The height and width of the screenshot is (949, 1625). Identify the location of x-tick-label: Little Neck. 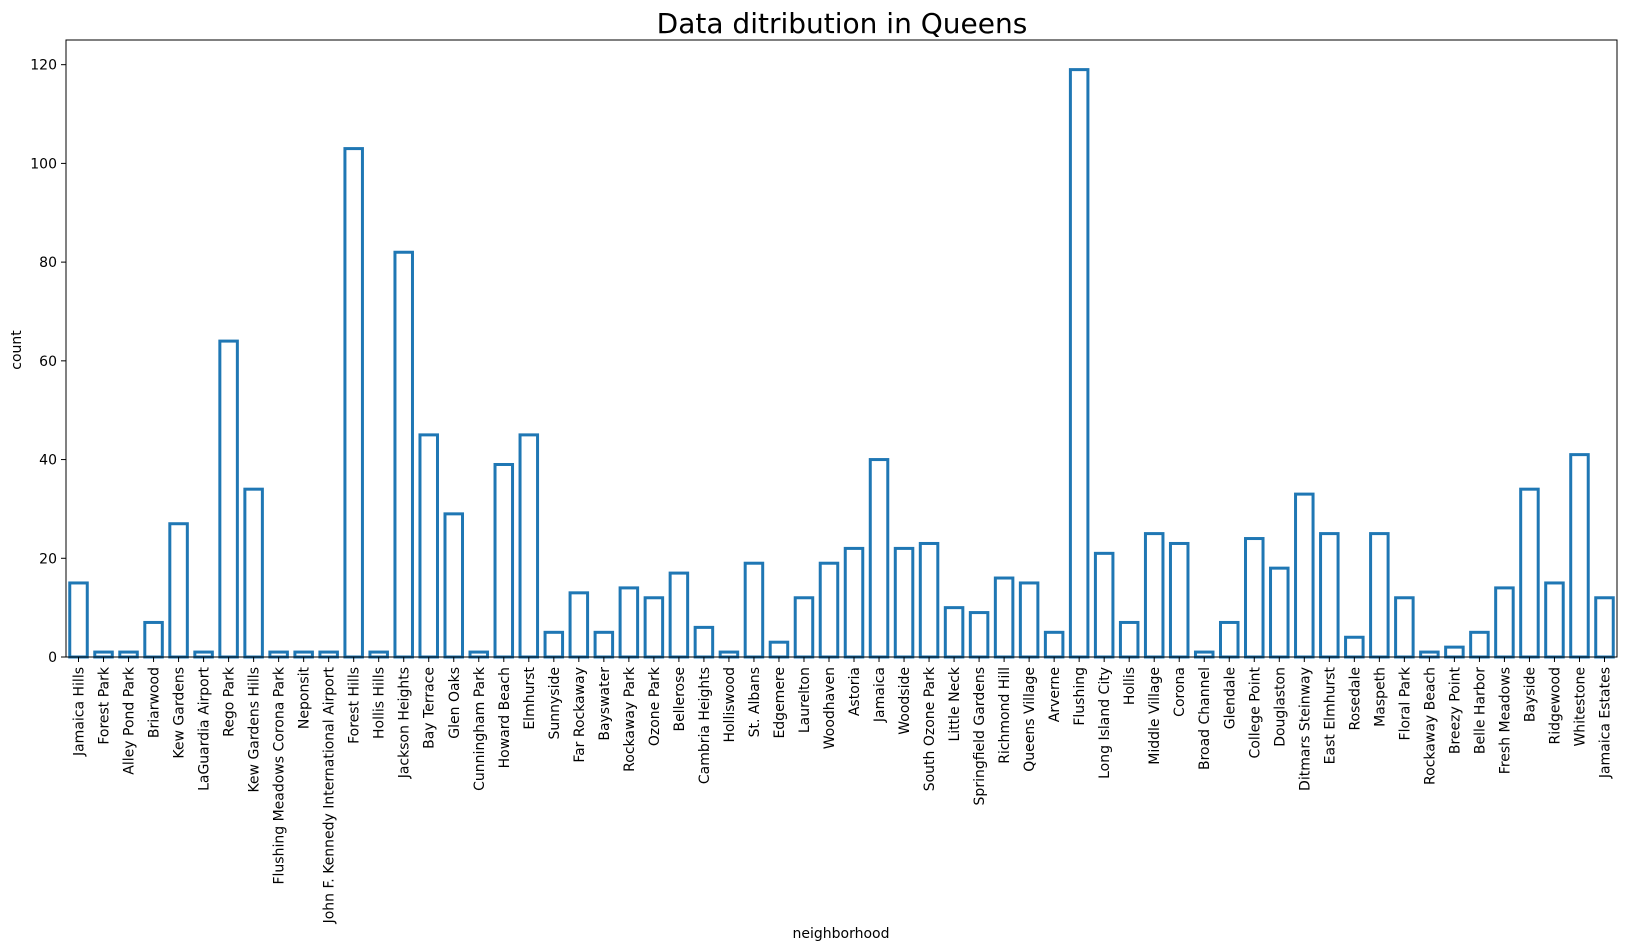
(955, 703).